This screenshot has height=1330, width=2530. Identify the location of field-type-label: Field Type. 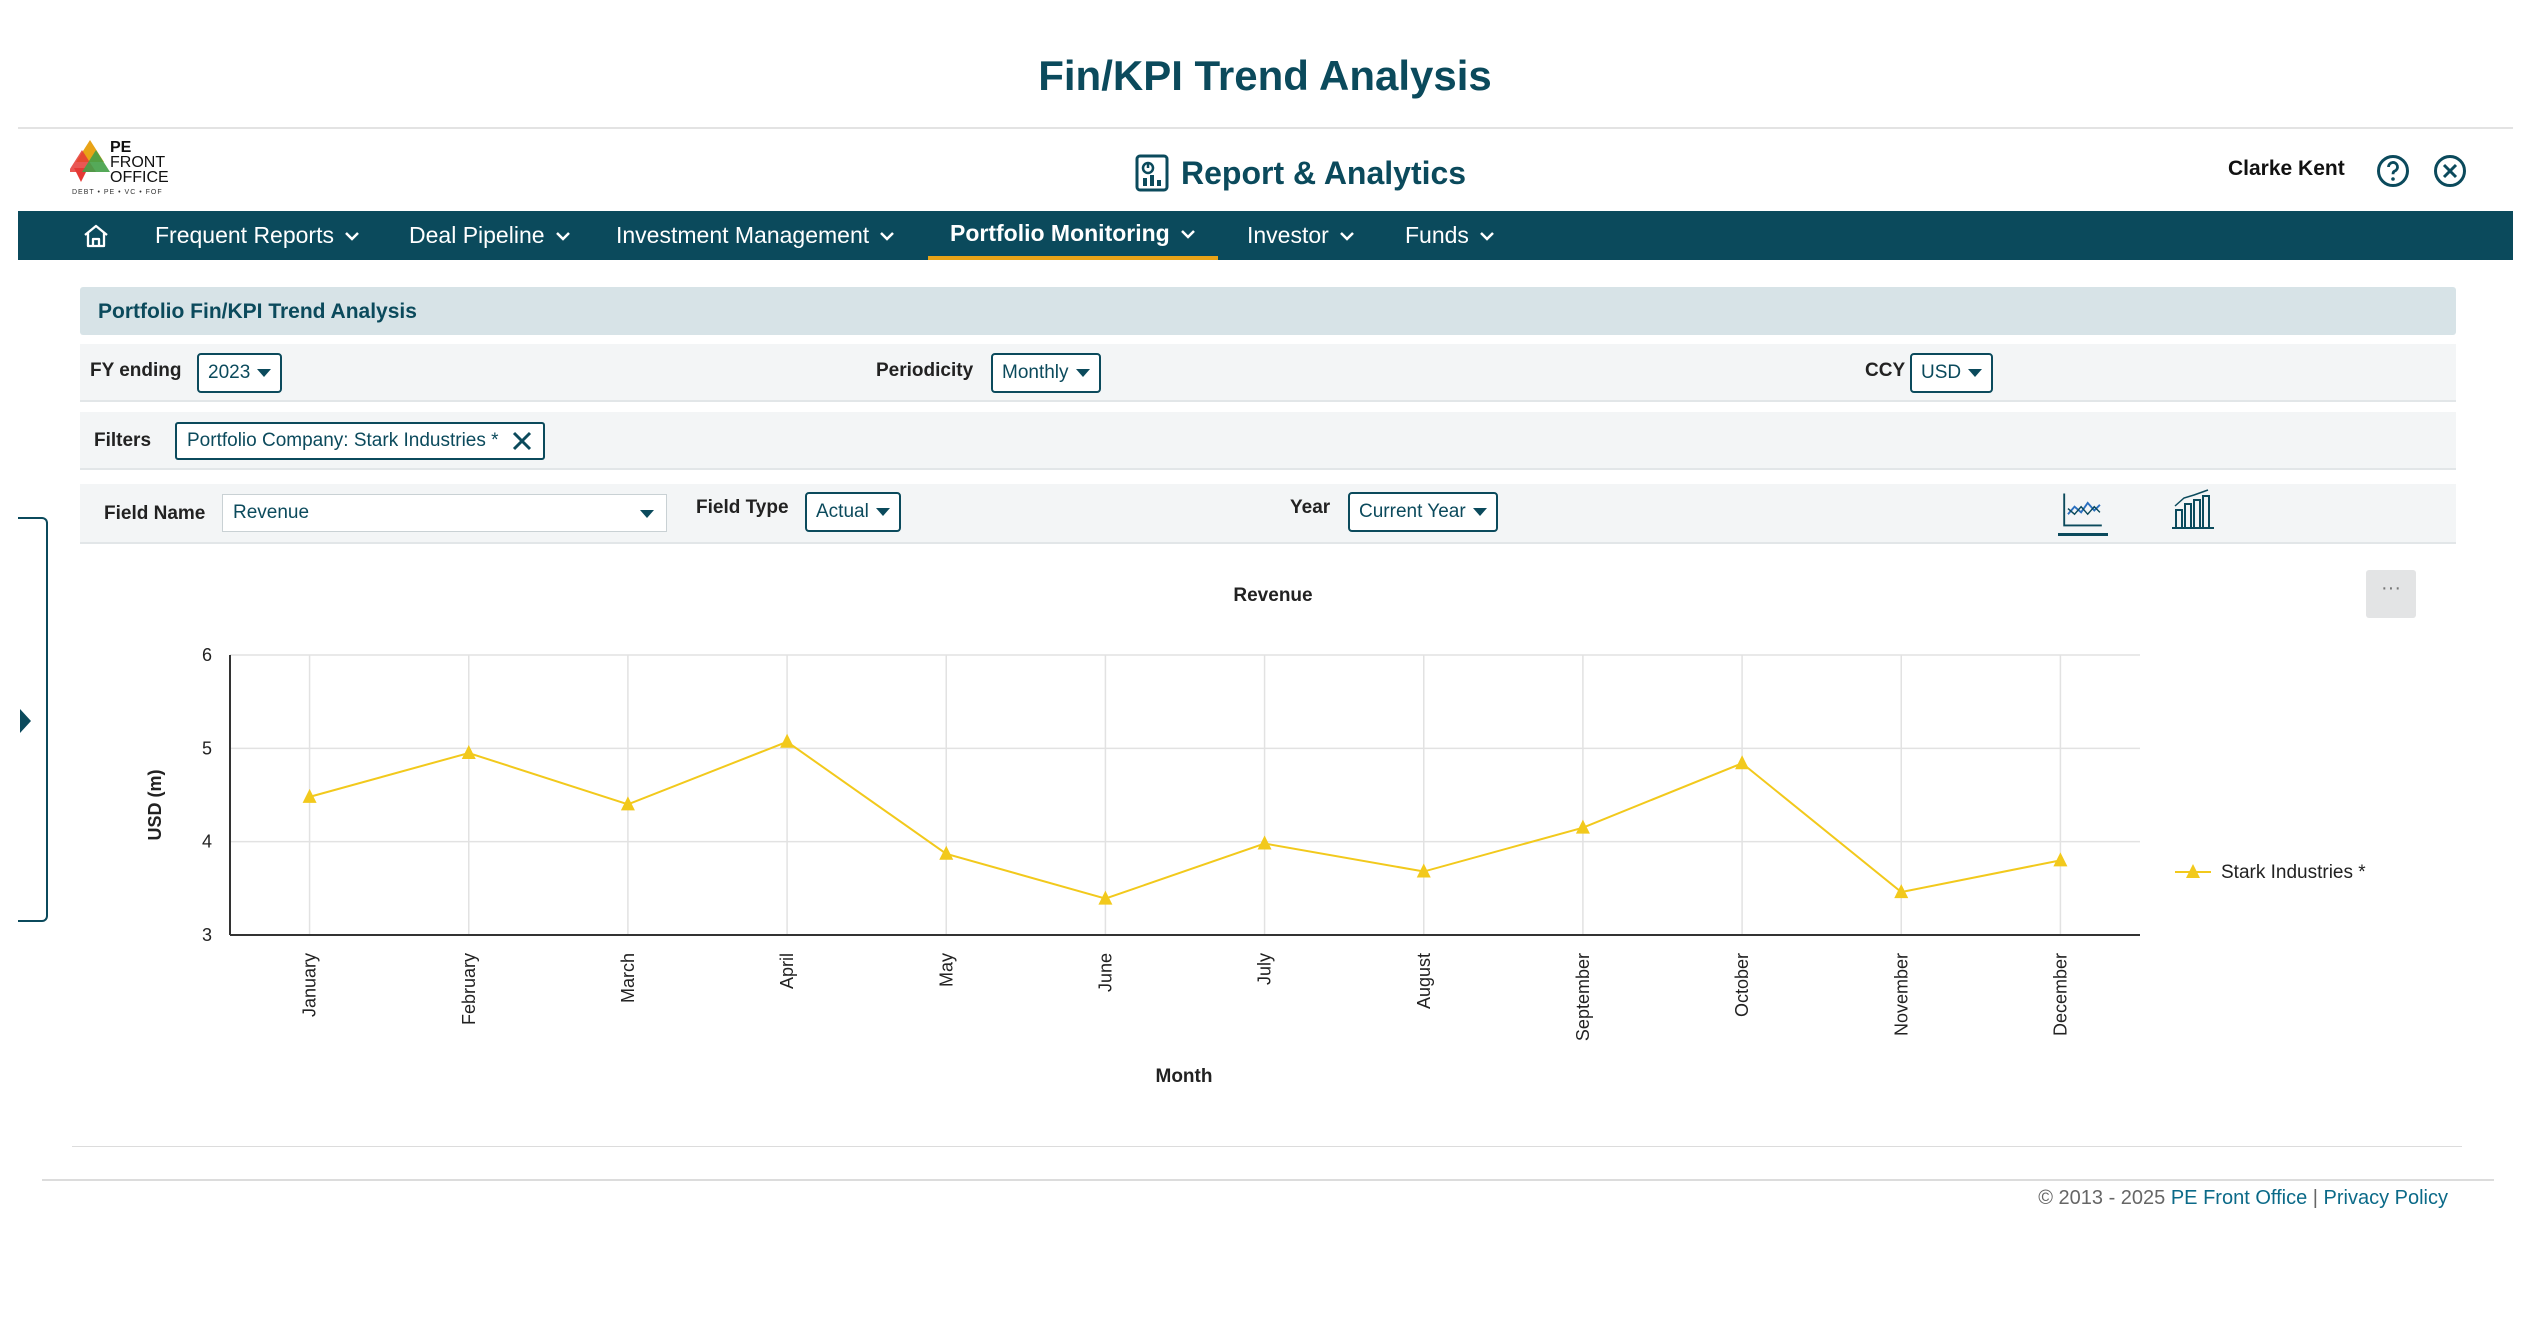
(742, 507).